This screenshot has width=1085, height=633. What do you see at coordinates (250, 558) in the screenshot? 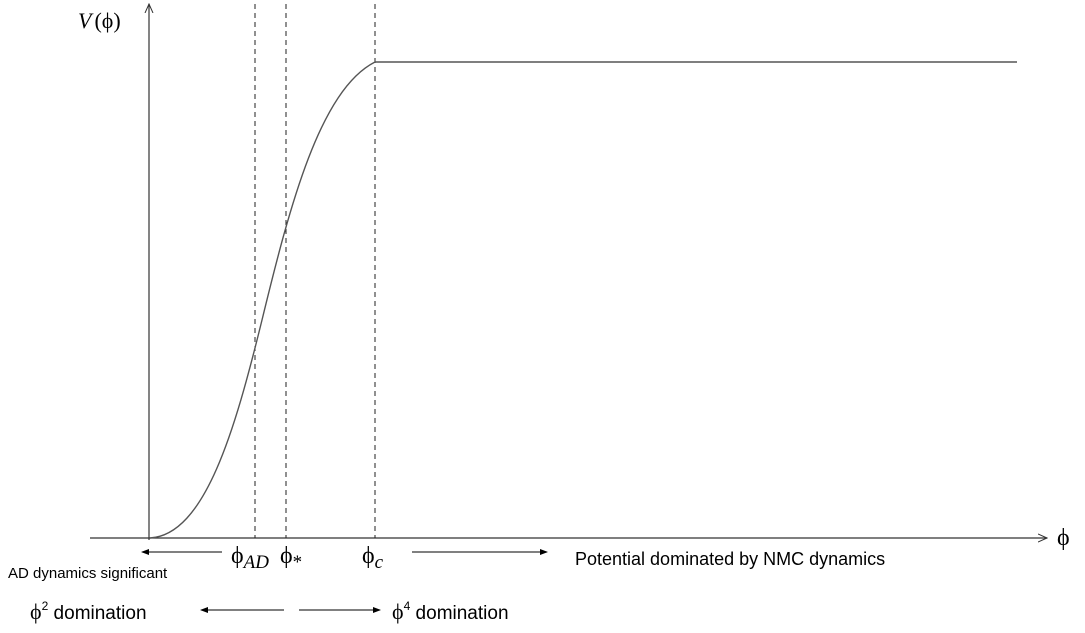
I see `marker-label-phi-ad: ϕAD` at bounding box center [250, 558].